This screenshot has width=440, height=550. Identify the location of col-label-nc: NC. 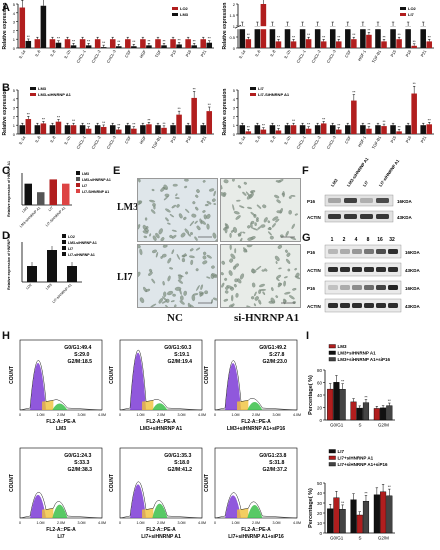
(175, 318).